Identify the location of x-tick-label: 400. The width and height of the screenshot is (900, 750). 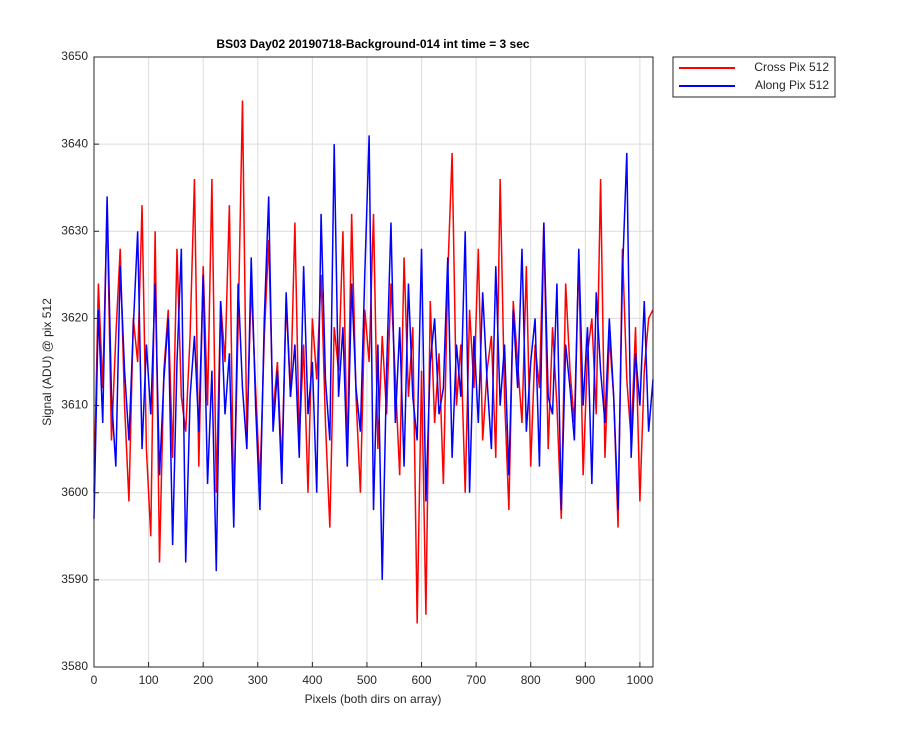
(312, 680).